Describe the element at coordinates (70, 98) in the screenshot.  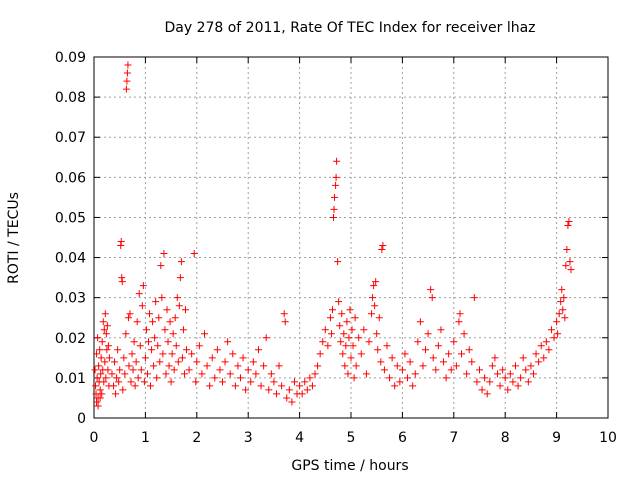
I see `y-tick-label: 0.08` at that location.